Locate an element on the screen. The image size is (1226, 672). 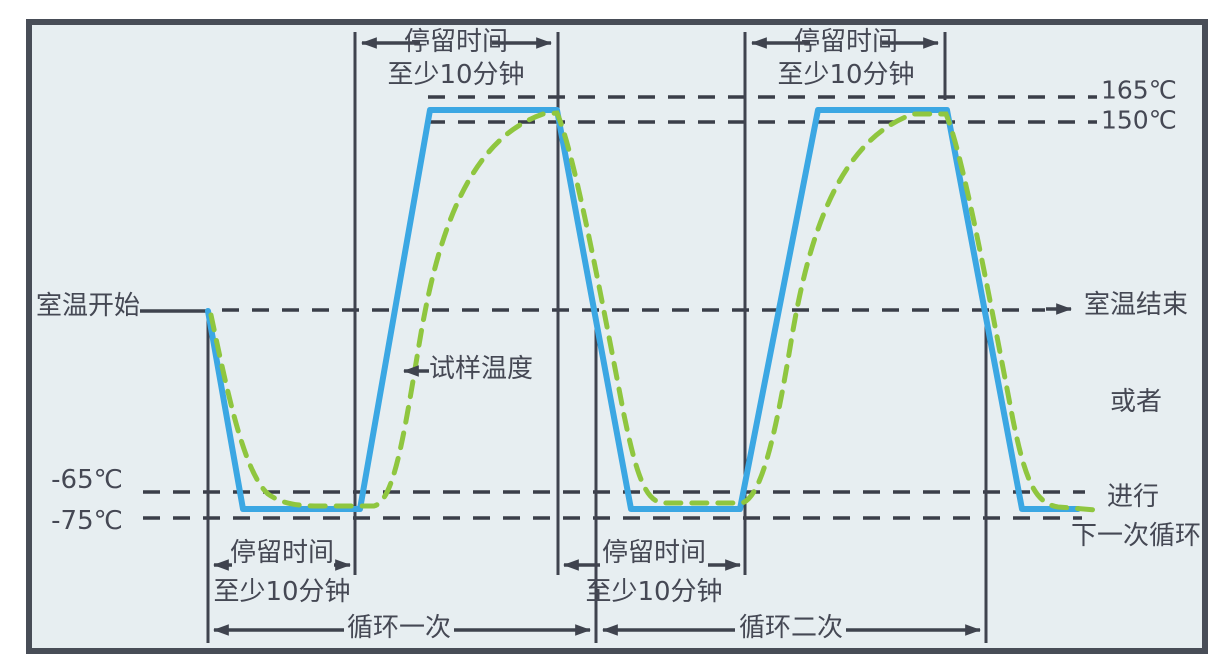
dwell-bottom1-minimum: 至少10分钟 is located at coordinates (281, 592).